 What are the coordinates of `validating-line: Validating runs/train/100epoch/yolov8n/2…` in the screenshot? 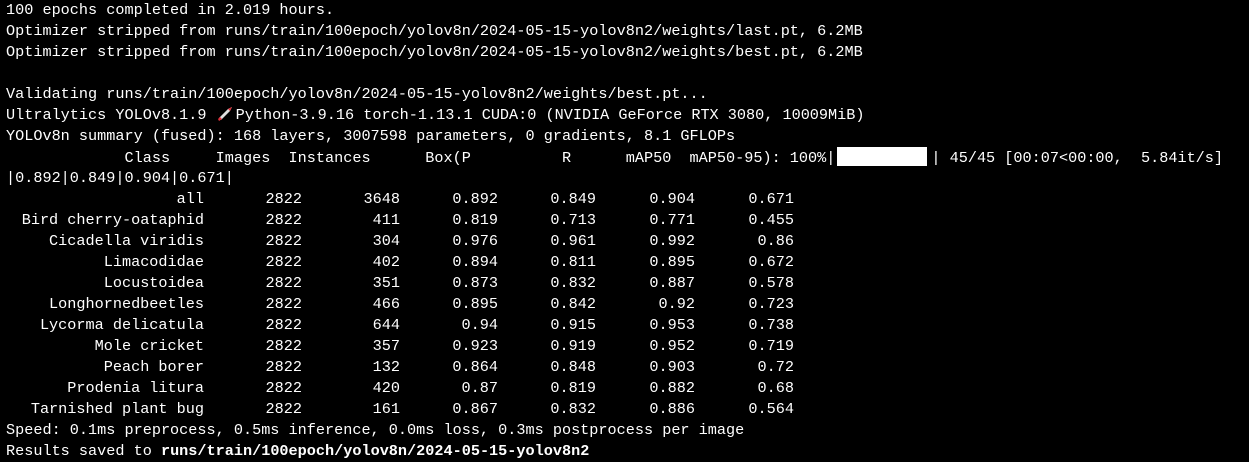 It's located at (357, 94).